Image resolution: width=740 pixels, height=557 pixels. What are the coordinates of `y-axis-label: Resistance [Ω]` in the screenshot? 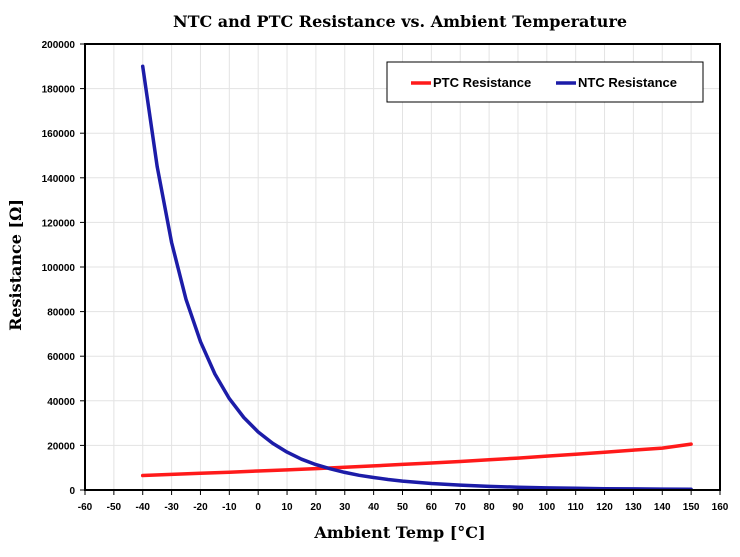 It's located at (15, 265).